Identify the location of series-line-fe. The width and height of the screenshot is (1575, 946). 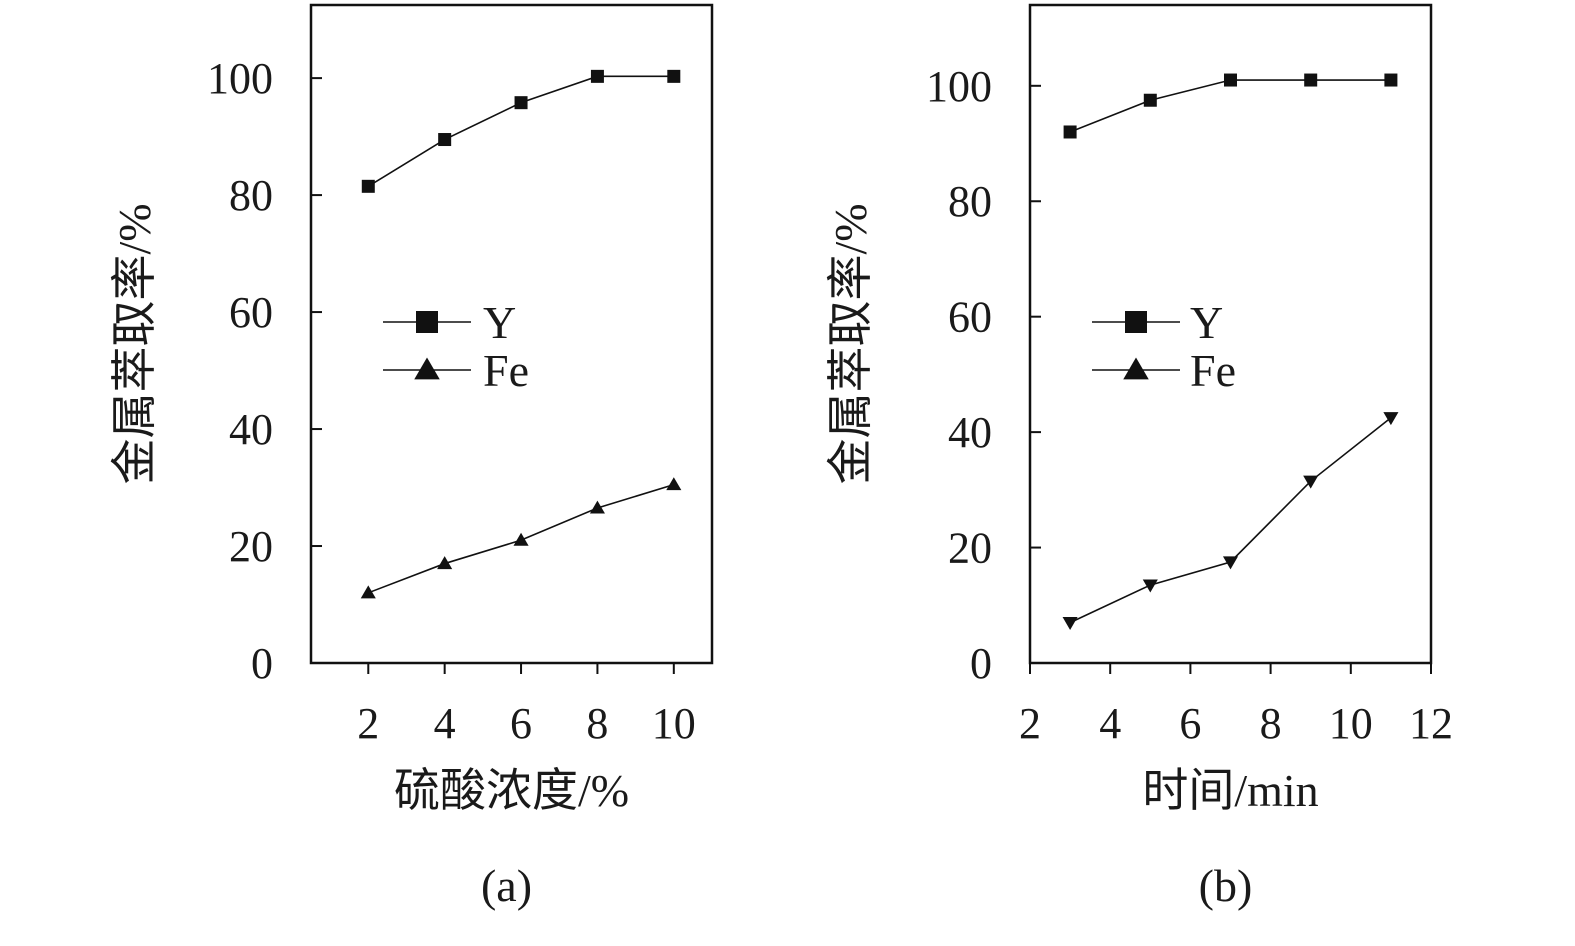
(1230, 520).